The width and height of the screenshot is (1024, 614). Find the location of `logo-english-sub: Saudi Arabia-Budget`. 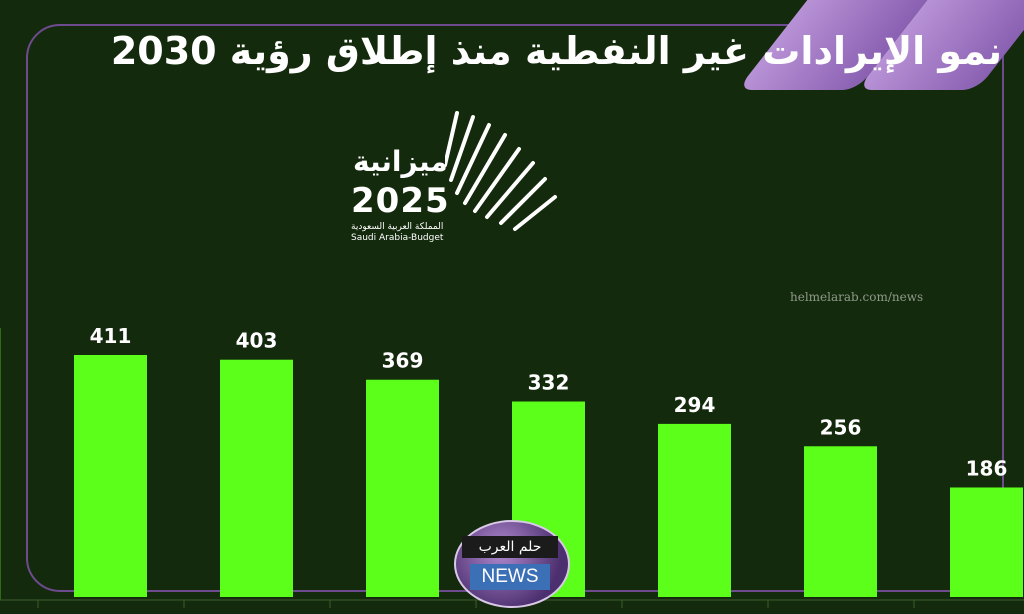

logo-english-sub: Saudi Arabia-Budget is located at coordinates (397, 238).